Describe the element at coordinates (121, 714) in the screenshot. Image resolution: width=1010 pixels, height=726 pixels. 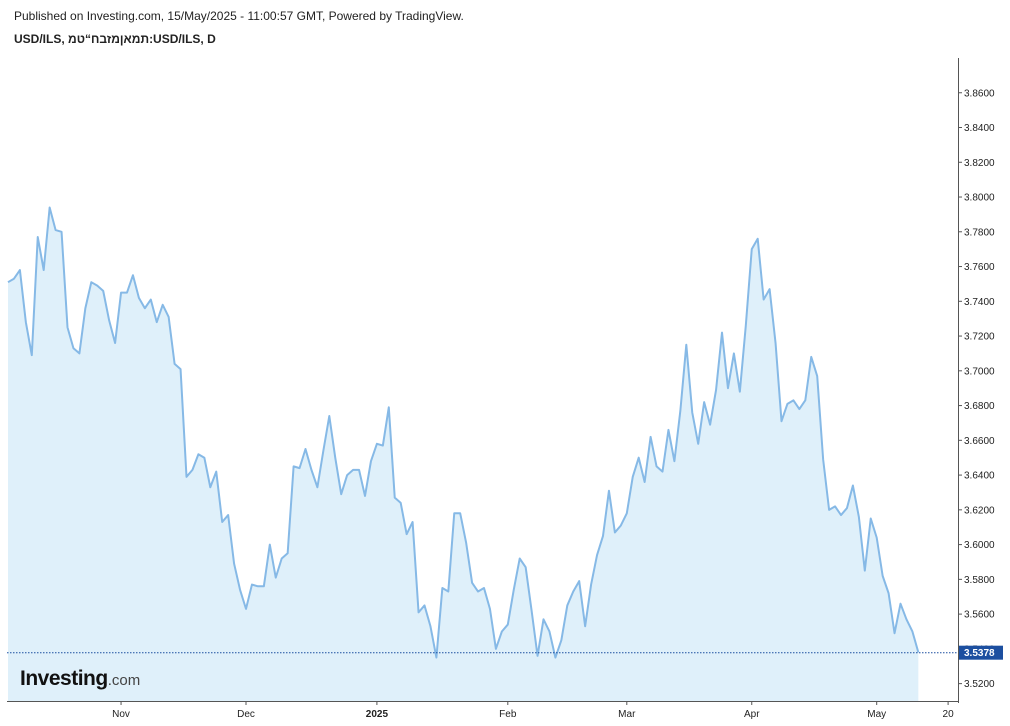
I see `x-tick-label: Nov` at that location.